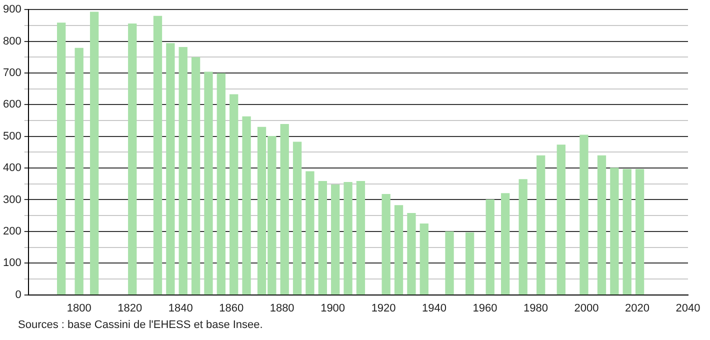 The image size is (710, 340). I want to click on y-tick-label: 0, so click(18, 294).